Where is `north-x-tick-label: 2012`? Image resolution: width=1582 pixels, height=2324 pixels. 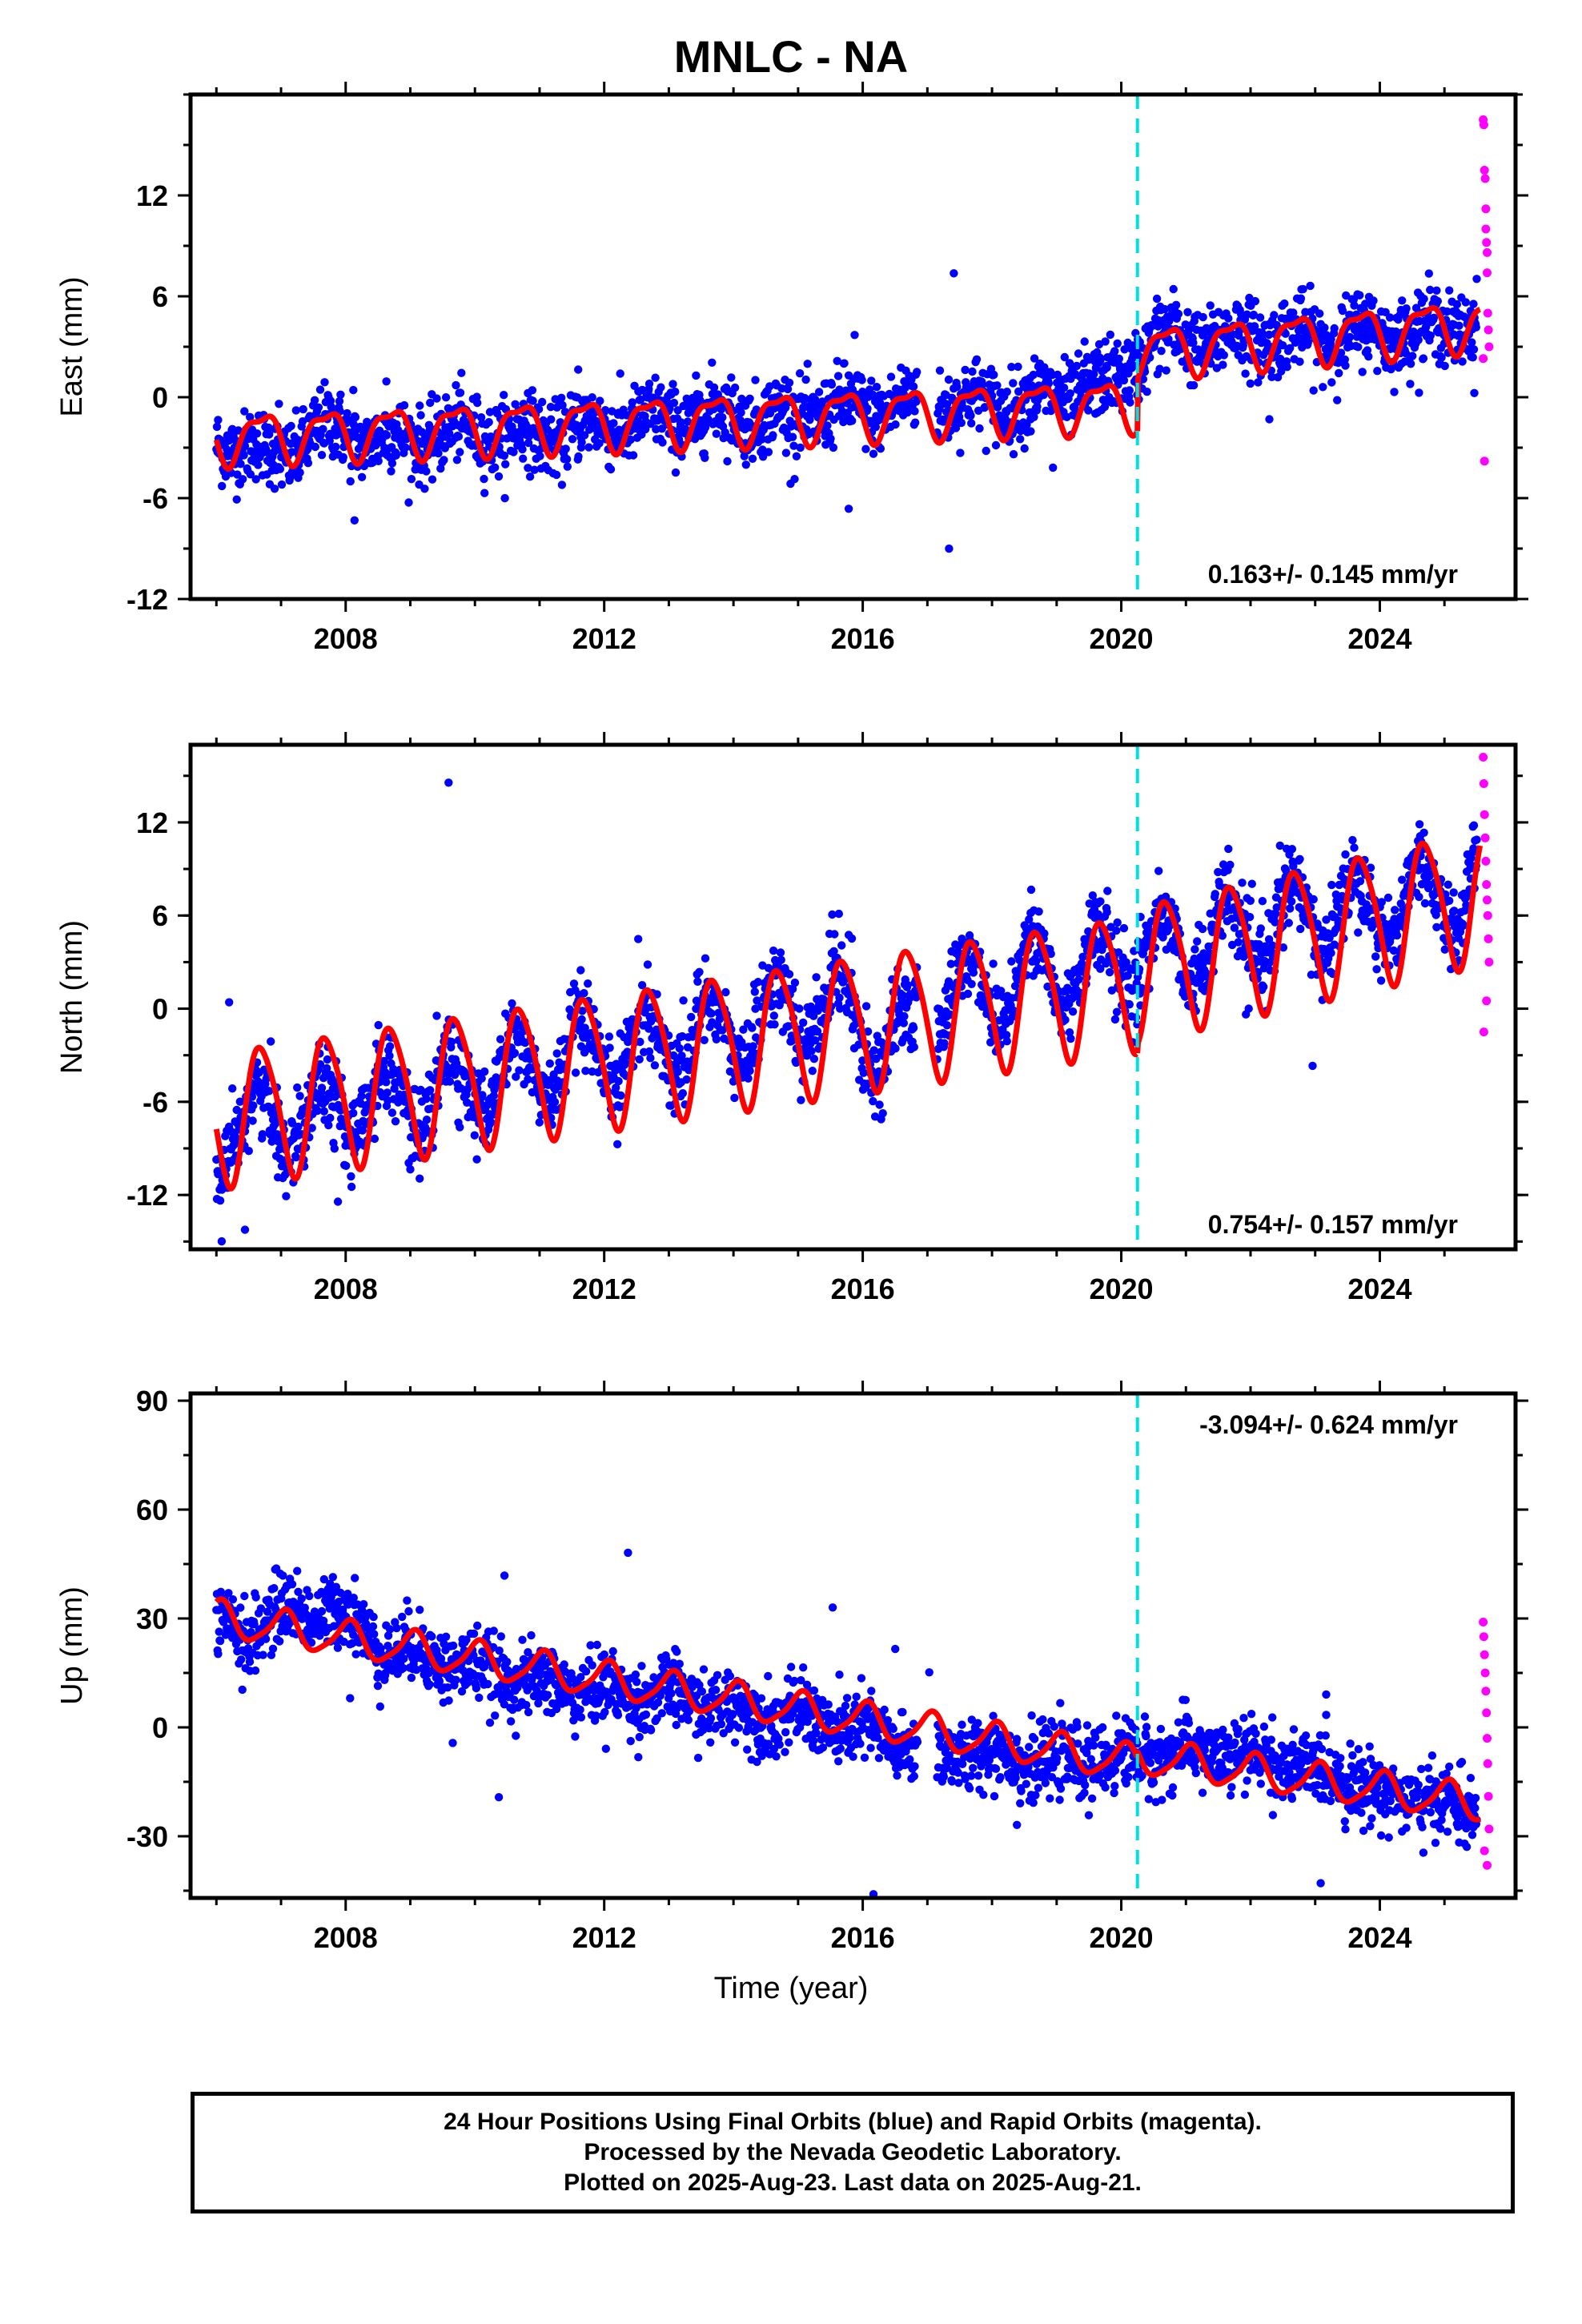
north-x-tick-label: 2012 is located at coordinates (604, 1289).